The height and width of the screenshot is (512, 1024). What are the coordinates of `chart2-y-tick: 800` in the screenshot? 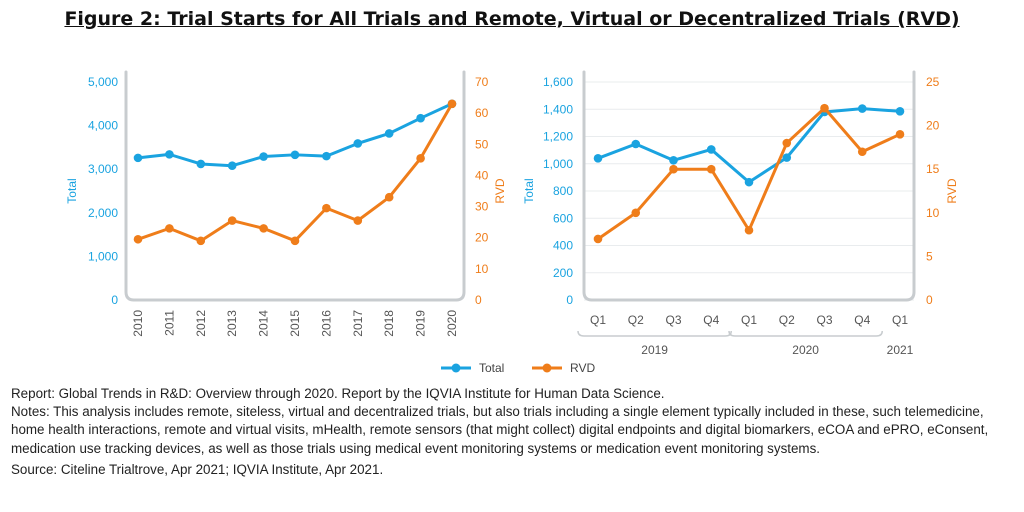 It's located at (563, 191).